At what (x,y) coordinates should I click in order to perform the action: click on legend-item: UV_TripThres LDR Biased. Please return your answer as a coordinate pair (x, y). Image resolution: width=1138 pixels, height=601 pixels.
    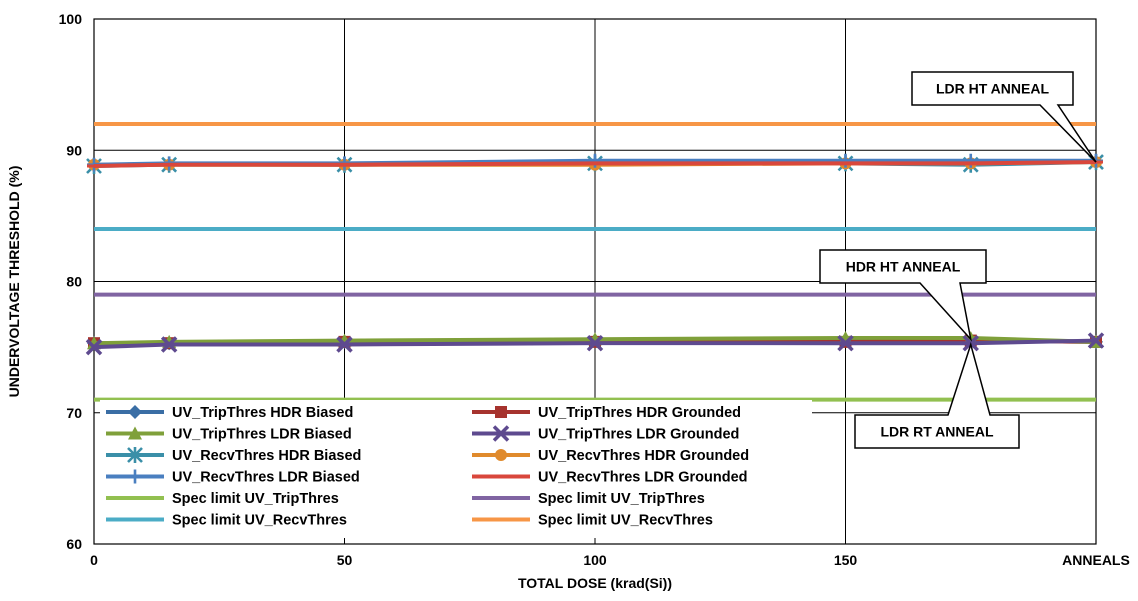
    Looking at the image, I should click on (229, 434).